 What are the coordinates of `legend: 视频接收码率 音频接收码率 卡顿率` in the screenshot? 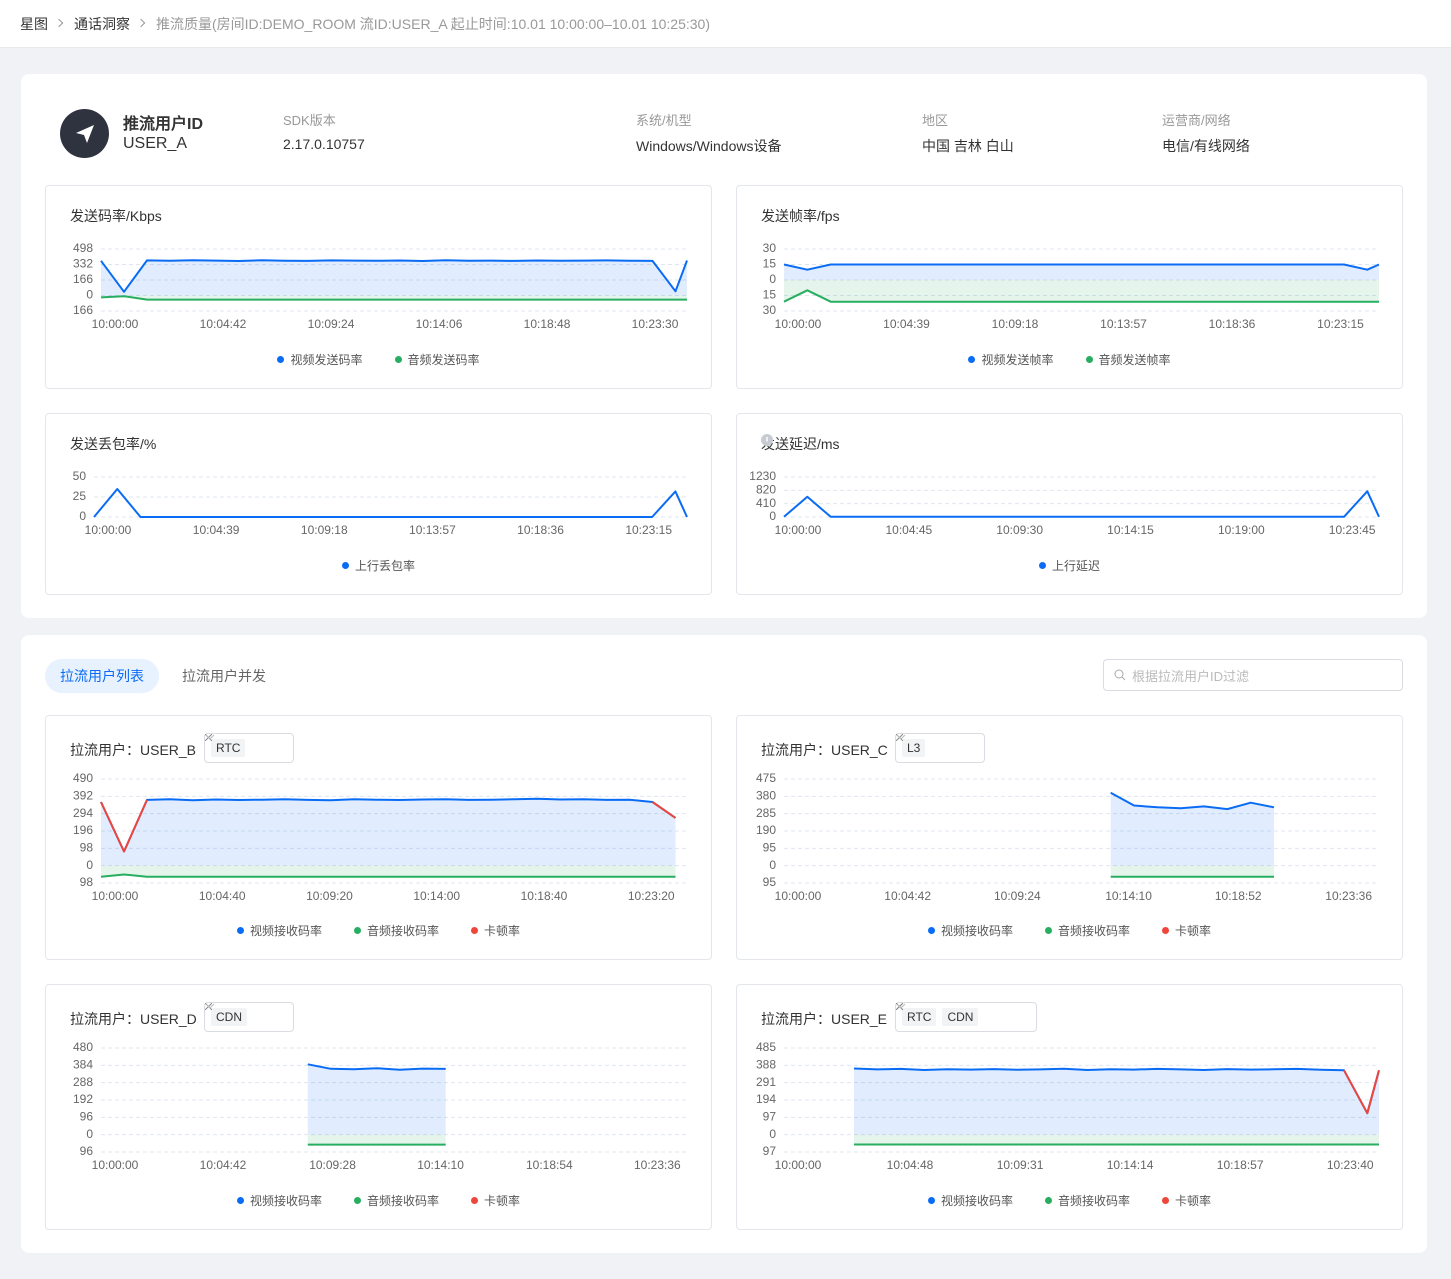 It's located at (1069, 930).